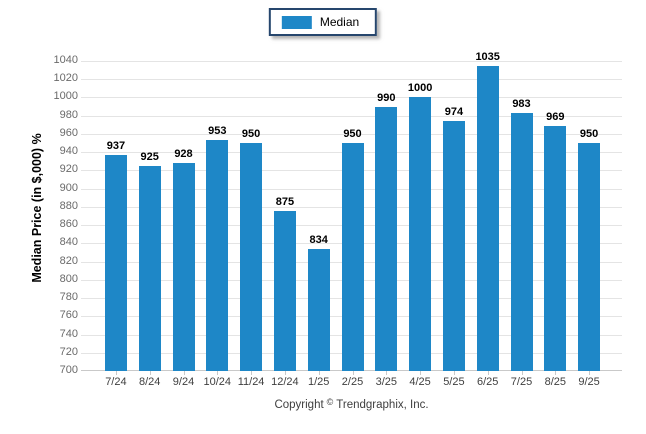 The image size is (646, 434). I want to click on x-tick-label: 10/24, so click(217, 382).